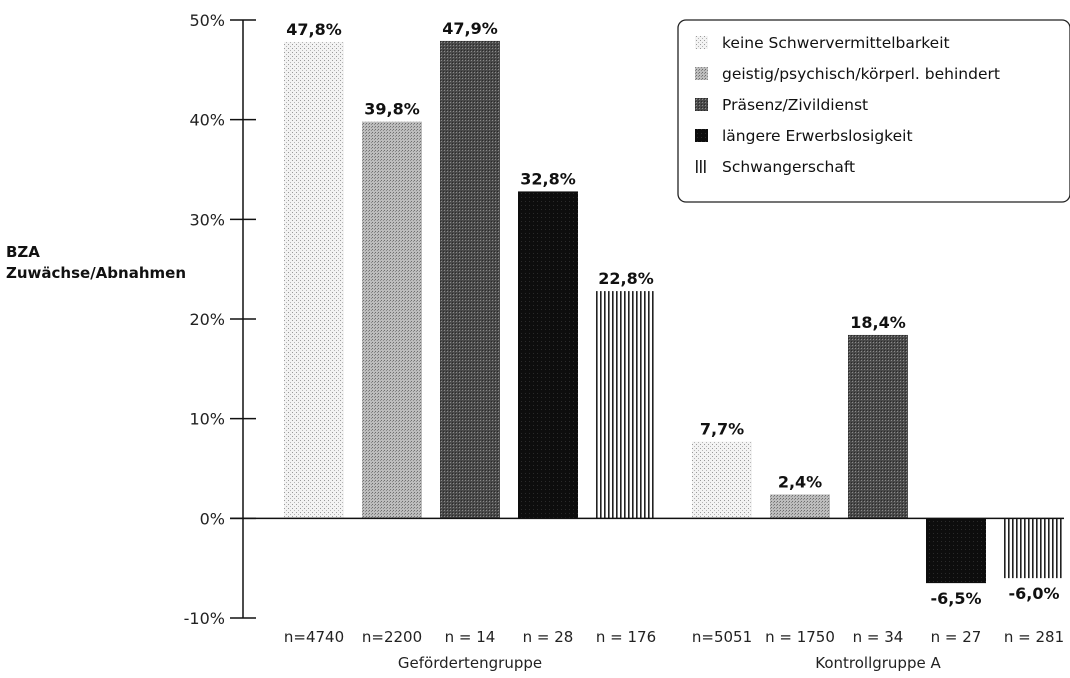 The width and height of the screenshot is (1070, 678). What do you see at coordinates (1033, 593) in the screenshot?
I see `bar-value-label: -6,0%` at bounding box center [1033, 593].